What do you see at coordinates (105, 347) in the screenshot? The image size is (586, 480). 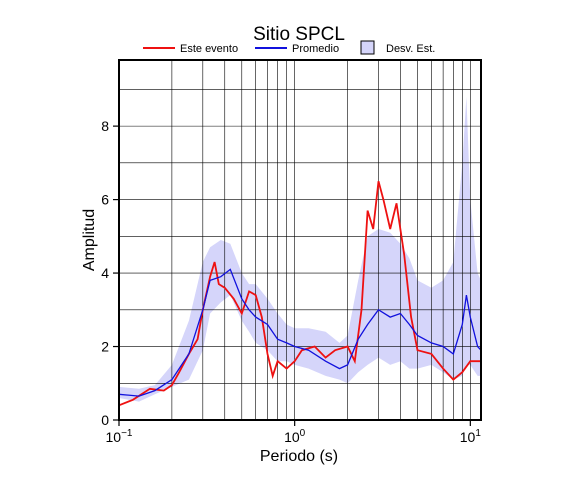 I see `y-tick-label: 2` at bounding box center [105, 347].